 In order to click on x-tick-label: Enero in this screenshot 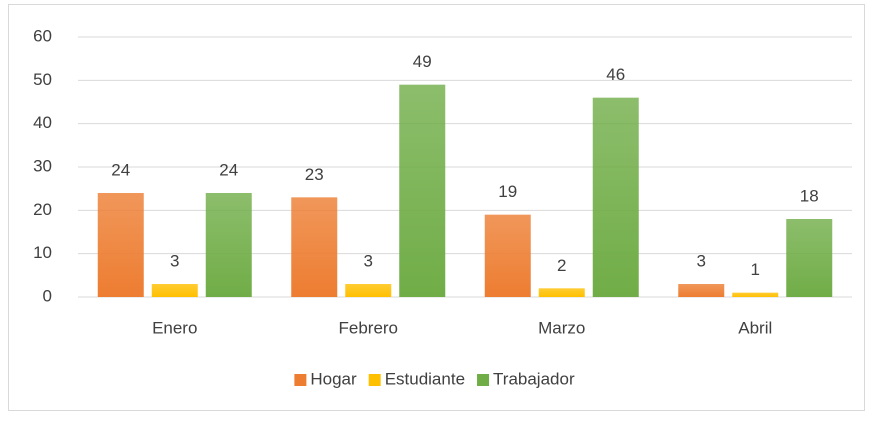, I will do `click(174, 327)`.